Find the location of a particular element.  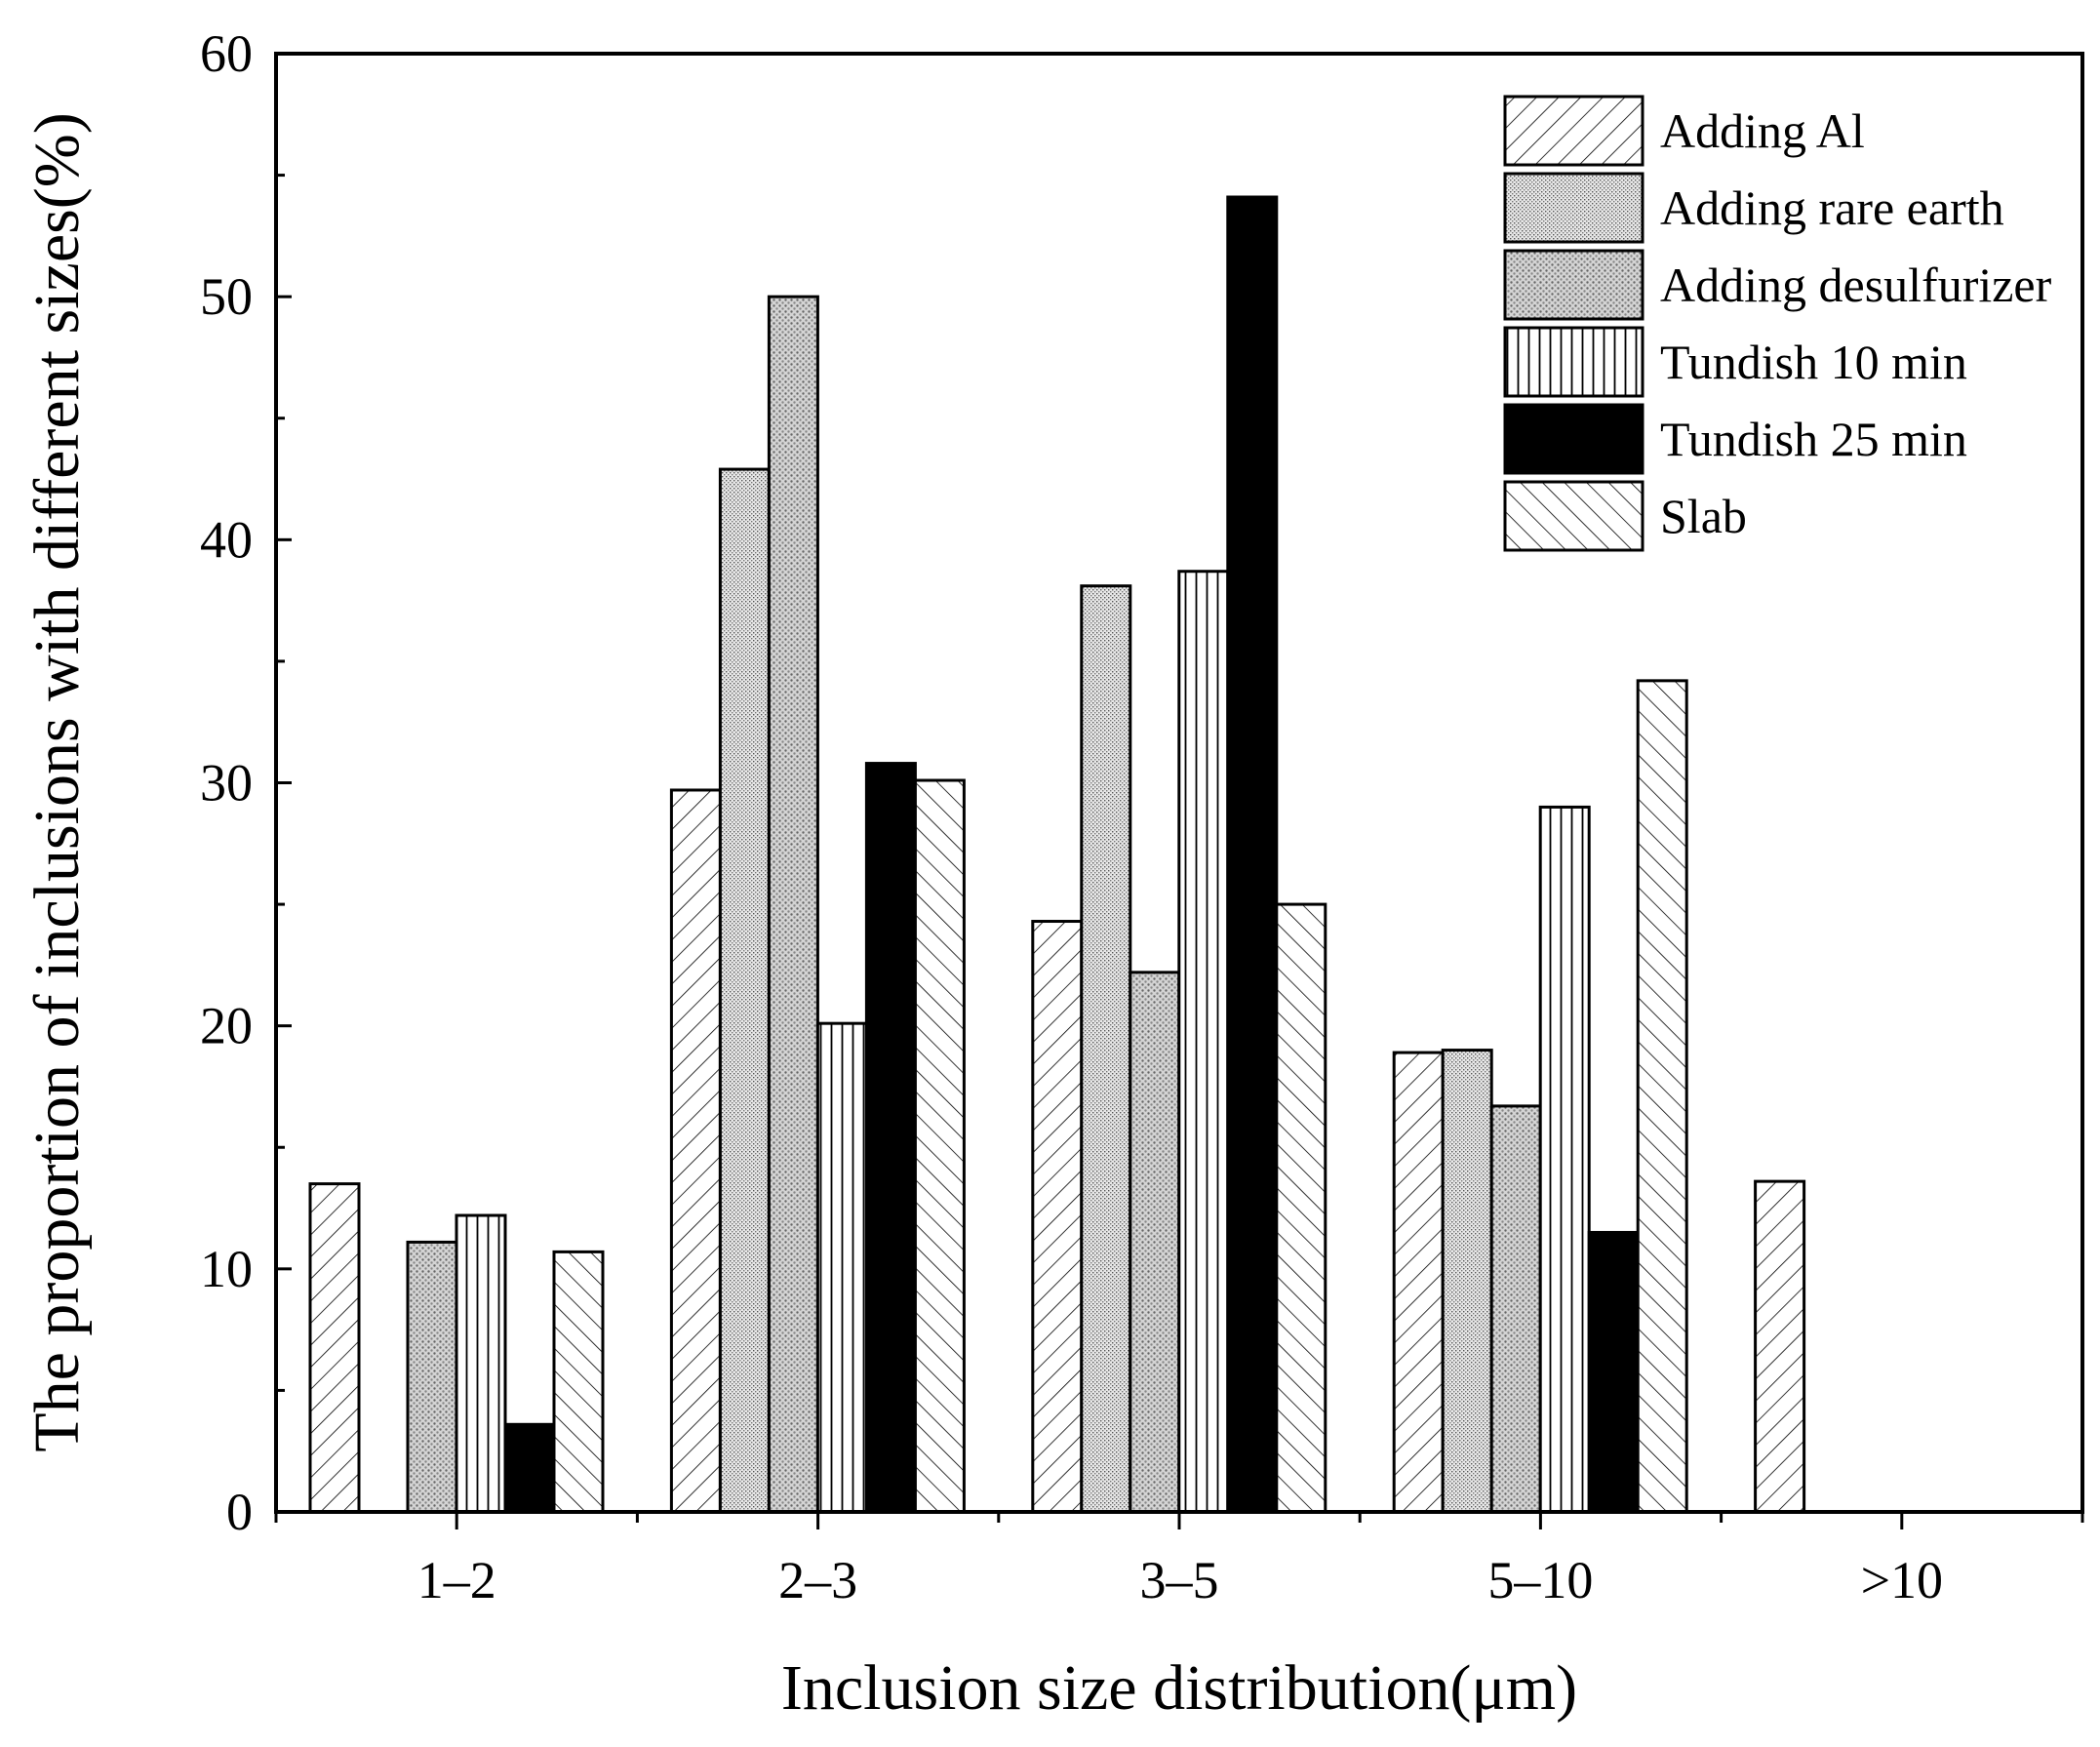

x-tick-label: 5–10 is located at coordinates (1540, 1580).